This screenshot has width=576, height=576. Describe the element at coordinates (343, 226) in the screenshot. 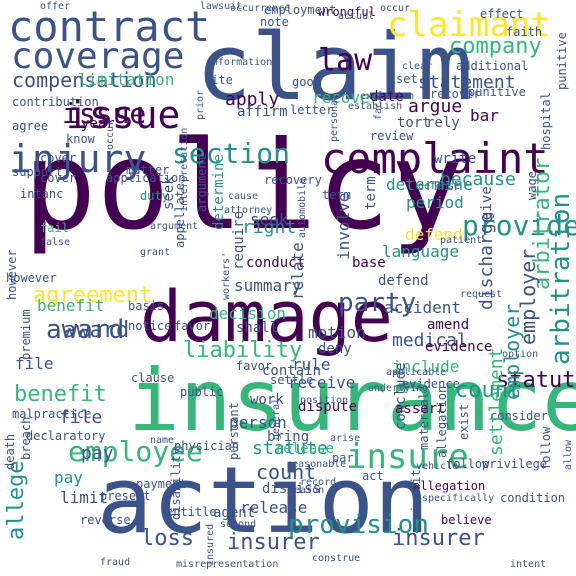

I see `word-involve: involve` at that location.